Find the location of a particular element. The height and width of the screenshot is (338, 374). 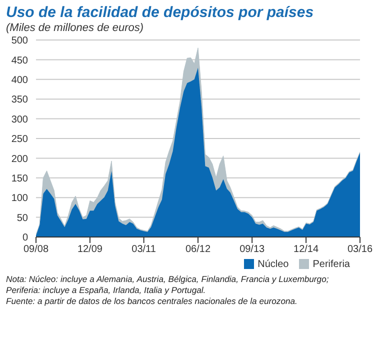

y-tick-label: 350 is located at coordinates (19, 100).